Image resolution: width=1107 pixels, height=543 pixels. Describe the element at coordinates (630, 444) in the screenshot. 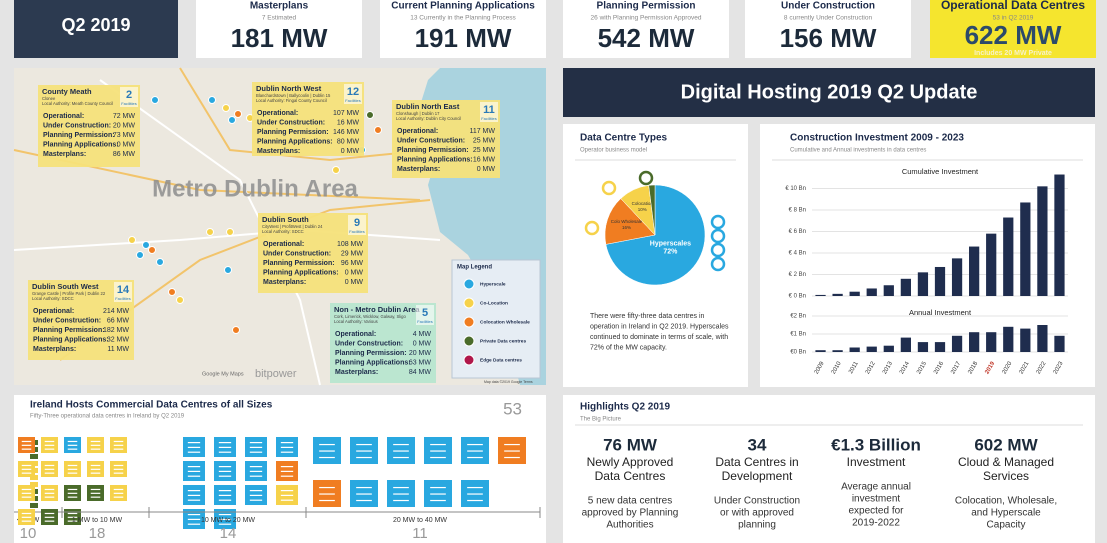

I see `highlight-value: 76 MW` at that location.